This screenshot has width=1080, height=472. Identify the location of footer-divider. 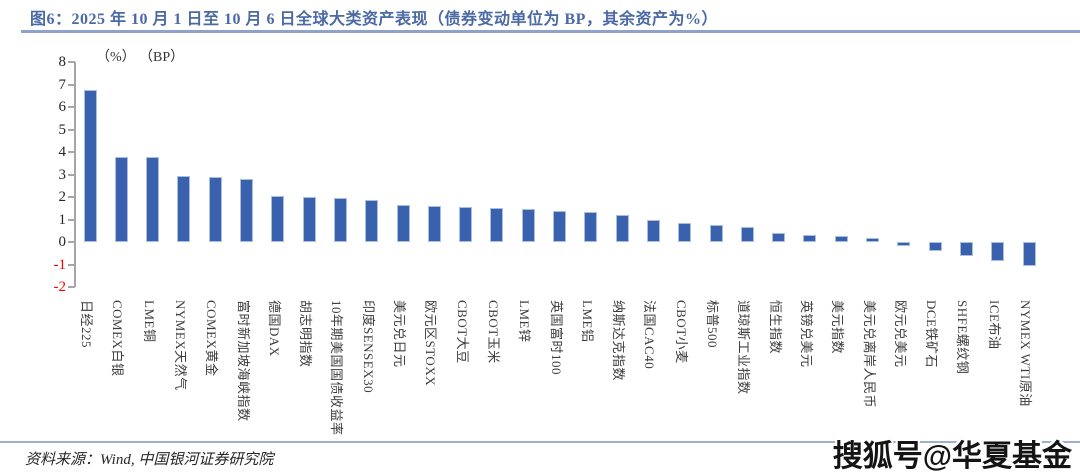
(540, 442).